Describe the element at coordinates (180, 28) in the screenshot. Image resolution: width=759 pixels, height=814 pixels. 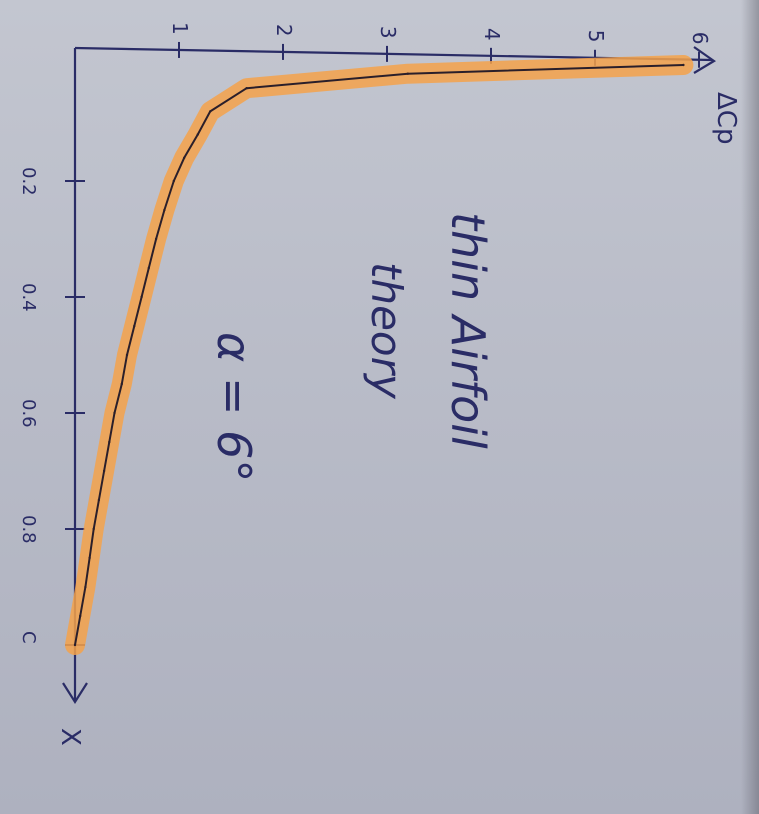
I see `y-tick-label-1: 1` at that location.